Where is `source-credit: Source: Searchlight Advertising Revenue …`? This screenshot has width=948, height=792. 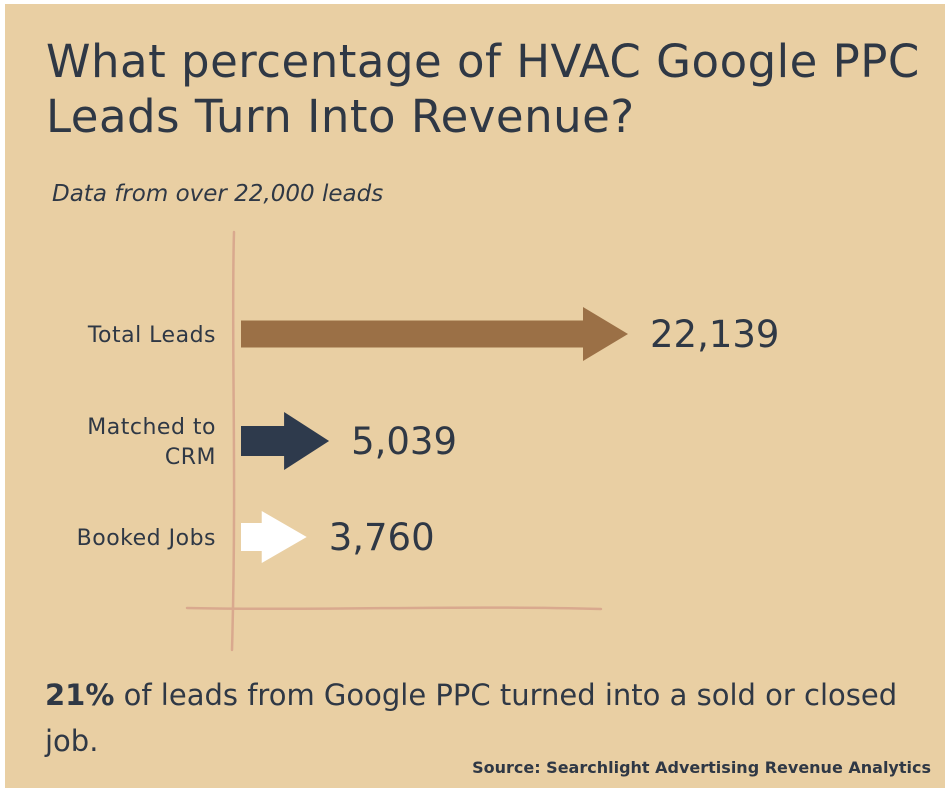 source-credit: Source: Searchlight Advertising Revenue … is located at coordinates (701, 767).